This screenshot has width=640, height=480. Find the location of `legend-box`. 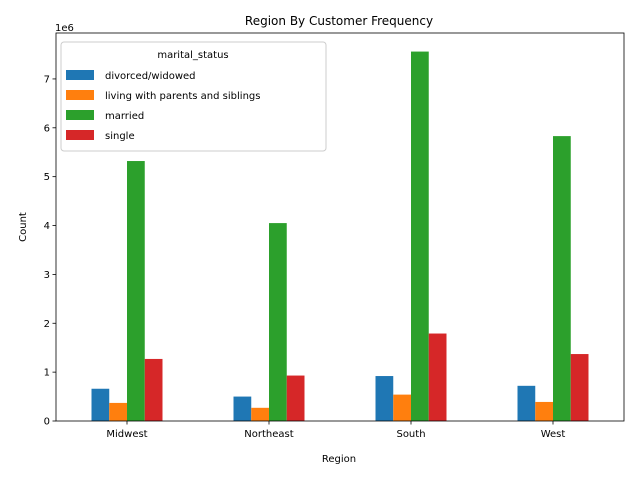

legend-box is located at coordinates (193, 96).